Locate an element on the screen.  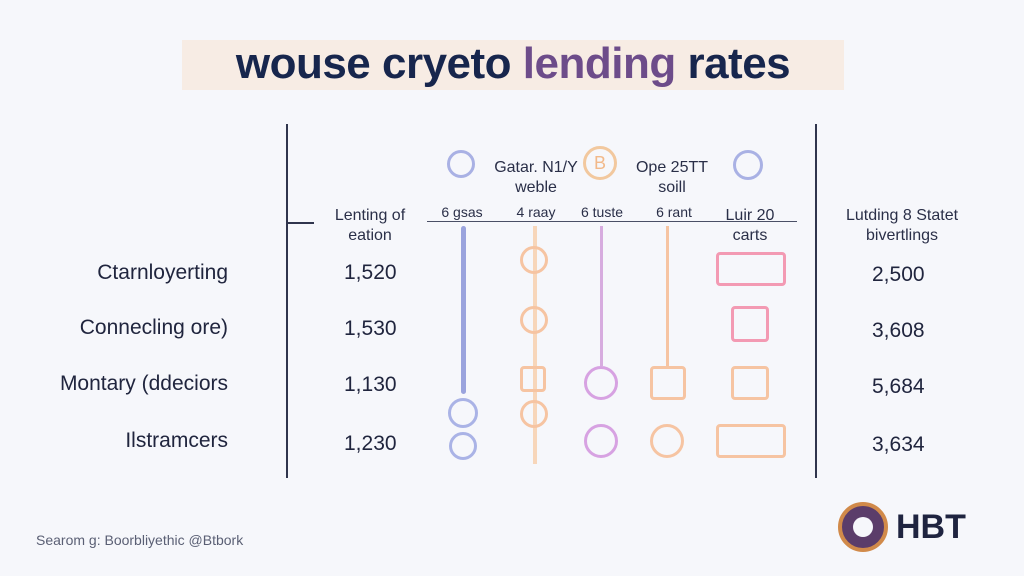
row-value-2: 3,608 is located at coordinates (898, 330).